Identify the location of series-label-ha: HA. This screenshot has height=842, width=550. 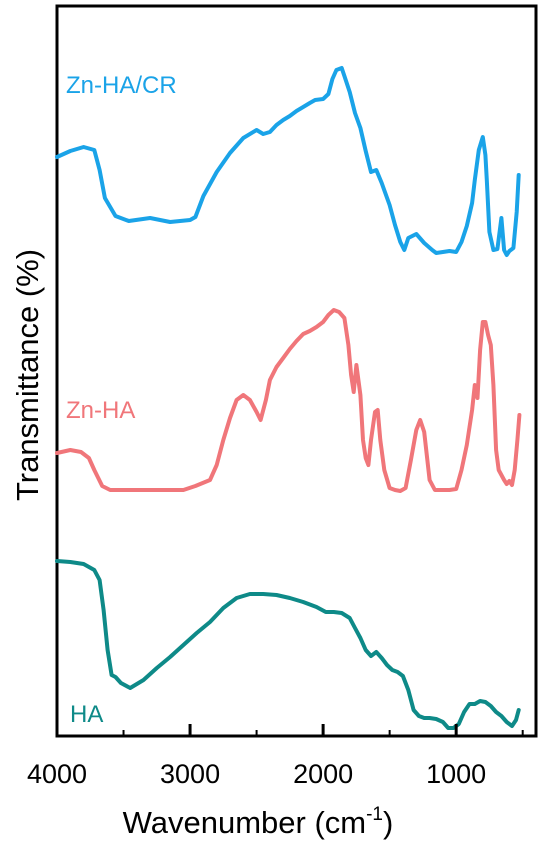
(86, 714).